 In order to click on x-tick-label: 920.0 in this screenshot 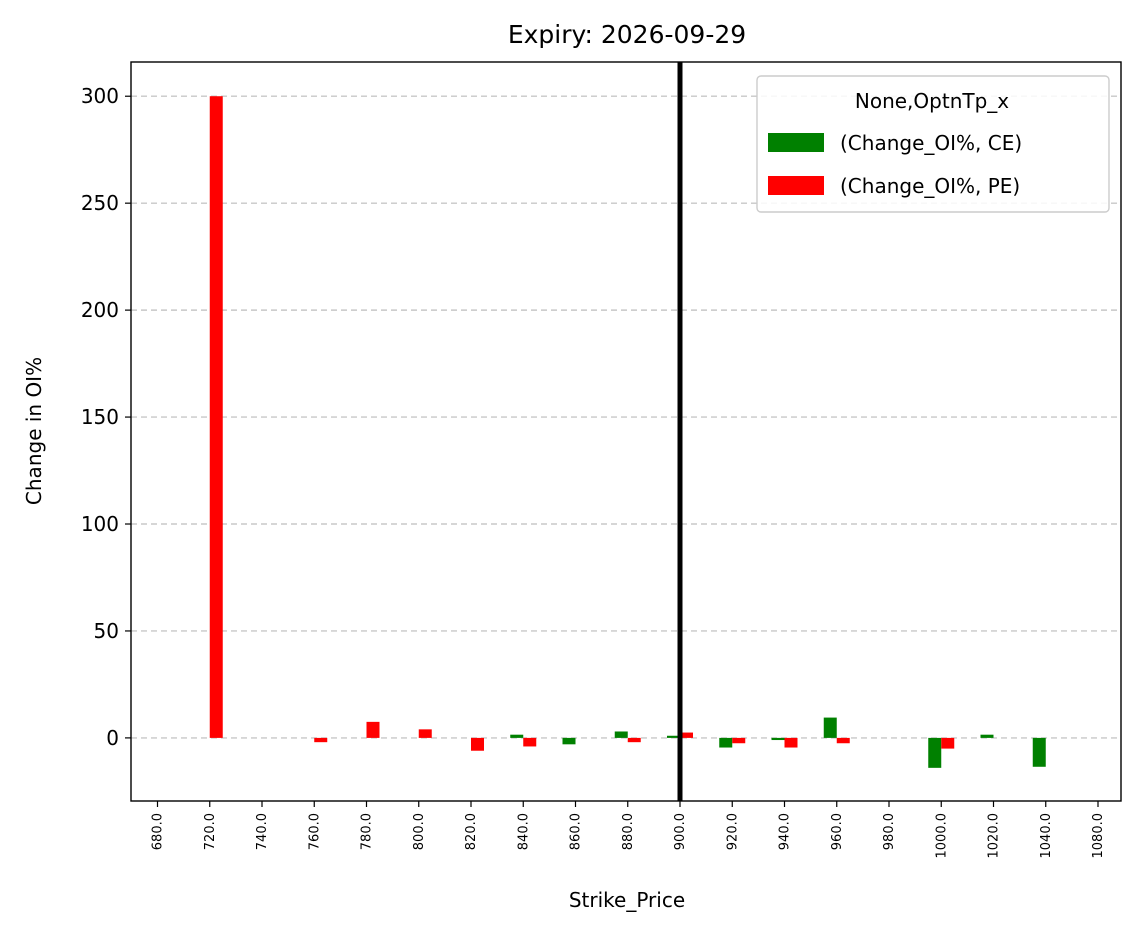, I will do `click(732, 831)`.